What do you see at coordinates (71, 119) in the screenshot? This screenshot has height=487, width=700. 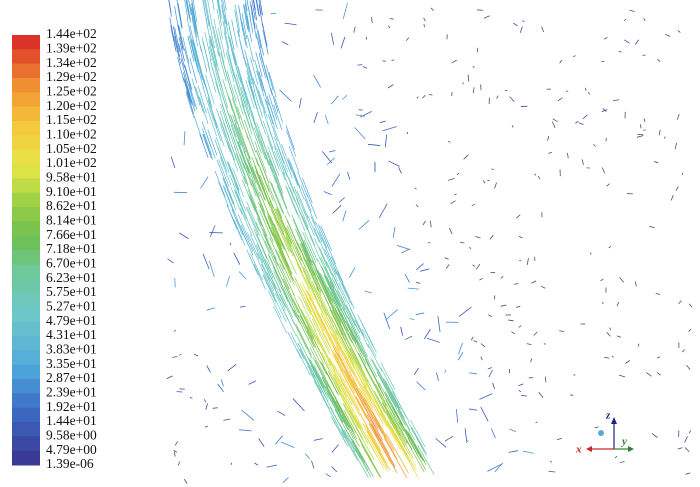 I see `legend-label: 1.15e+02` at bounding box center [71, 119].